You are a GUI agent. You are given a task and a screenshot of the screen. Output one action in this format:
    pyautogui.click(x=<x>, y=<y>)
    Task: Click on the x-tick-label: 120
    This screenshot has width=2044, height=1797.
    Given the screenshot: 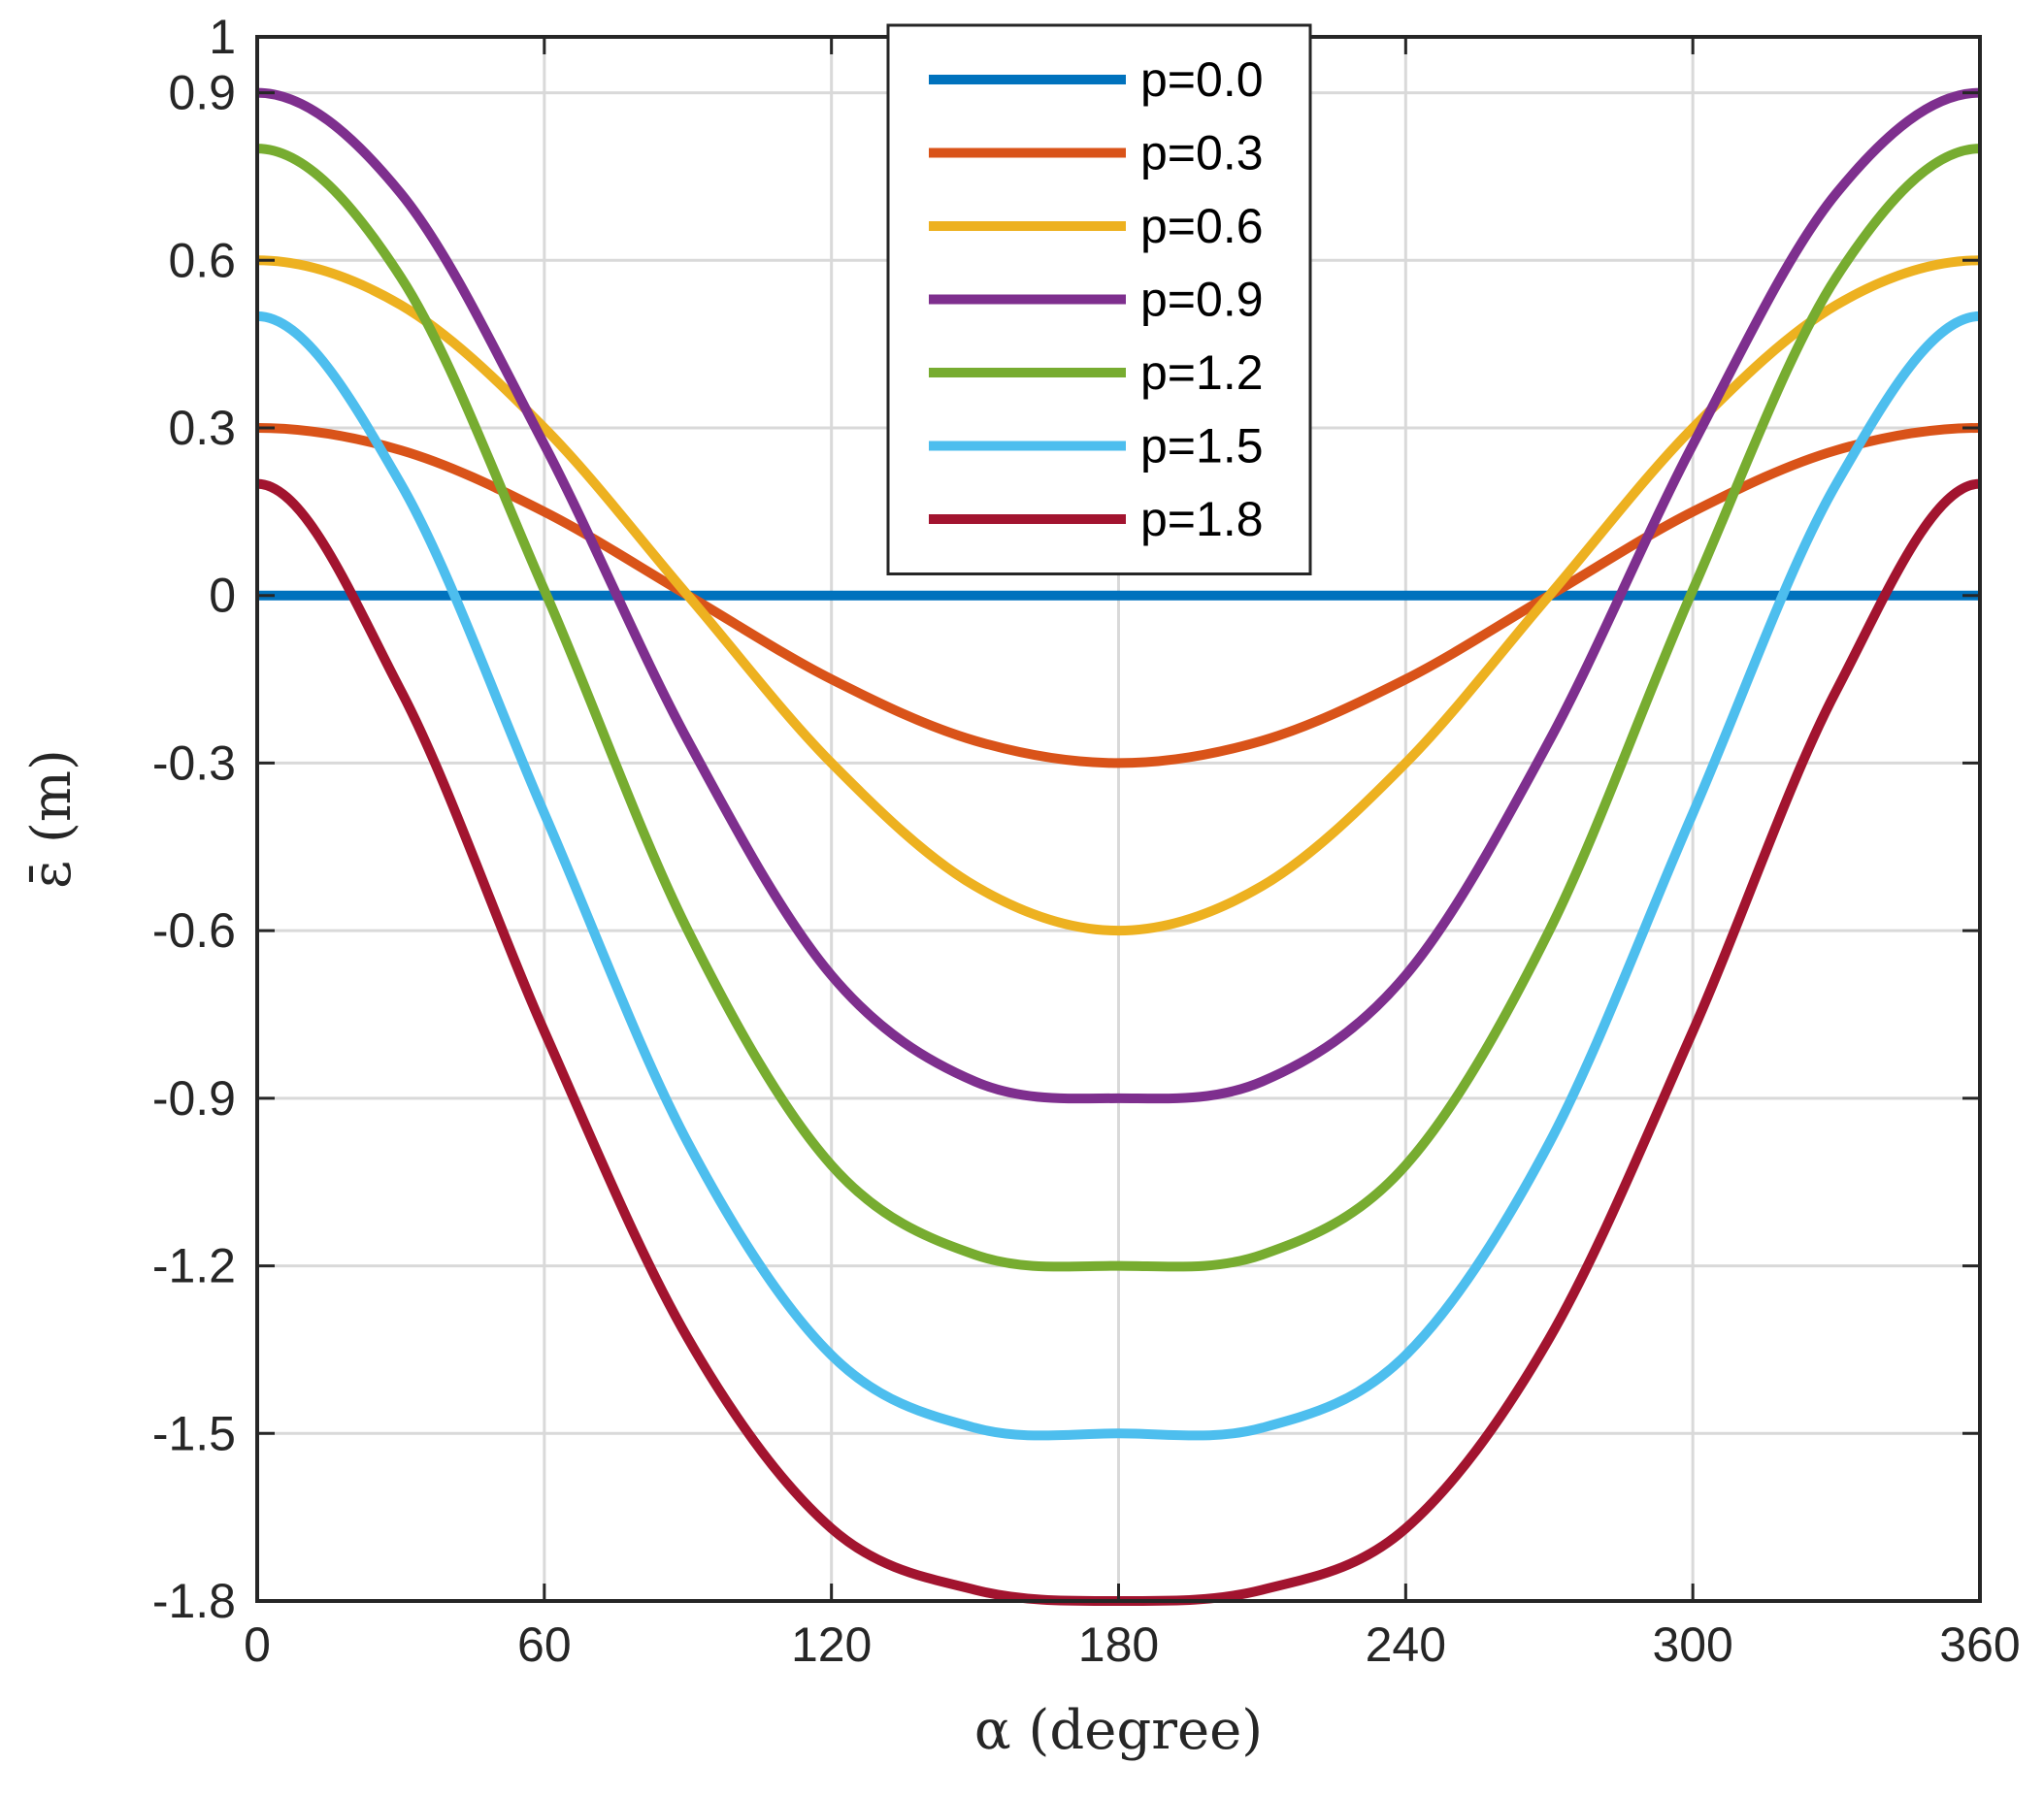 What is the action you would take?
    pyautogui.click(x=832, y=1644)
    